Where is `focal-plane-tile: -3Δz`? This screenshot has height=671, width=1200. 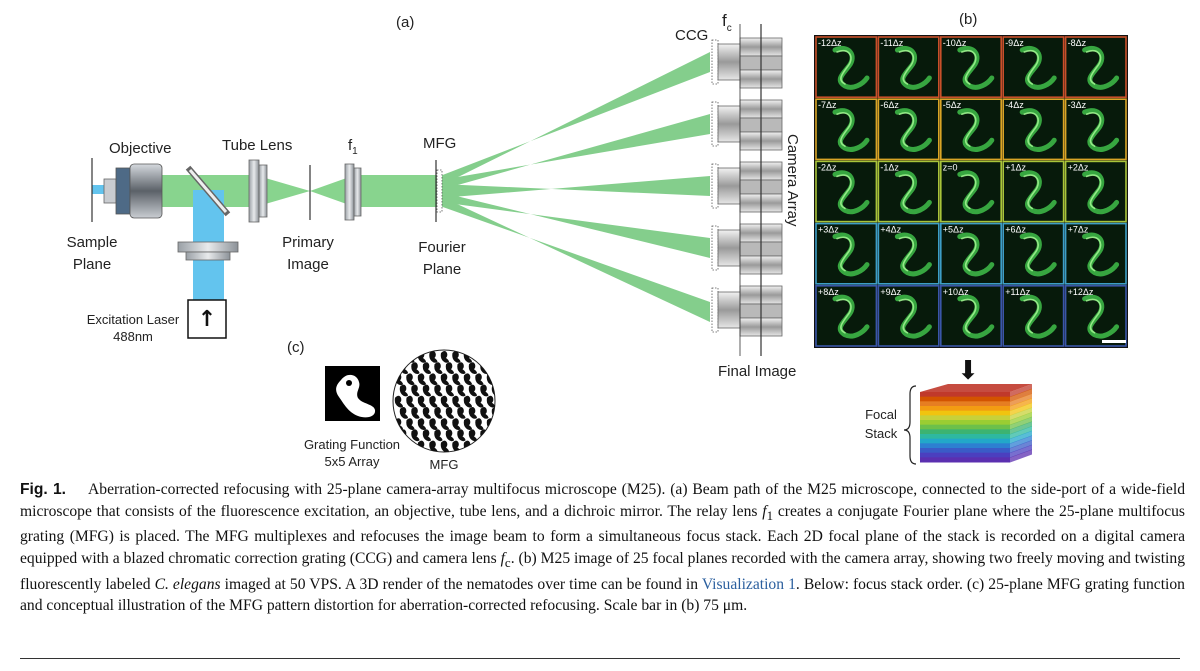
focal-plane-tile: -3Δz is located at coordinates (1095, 129).